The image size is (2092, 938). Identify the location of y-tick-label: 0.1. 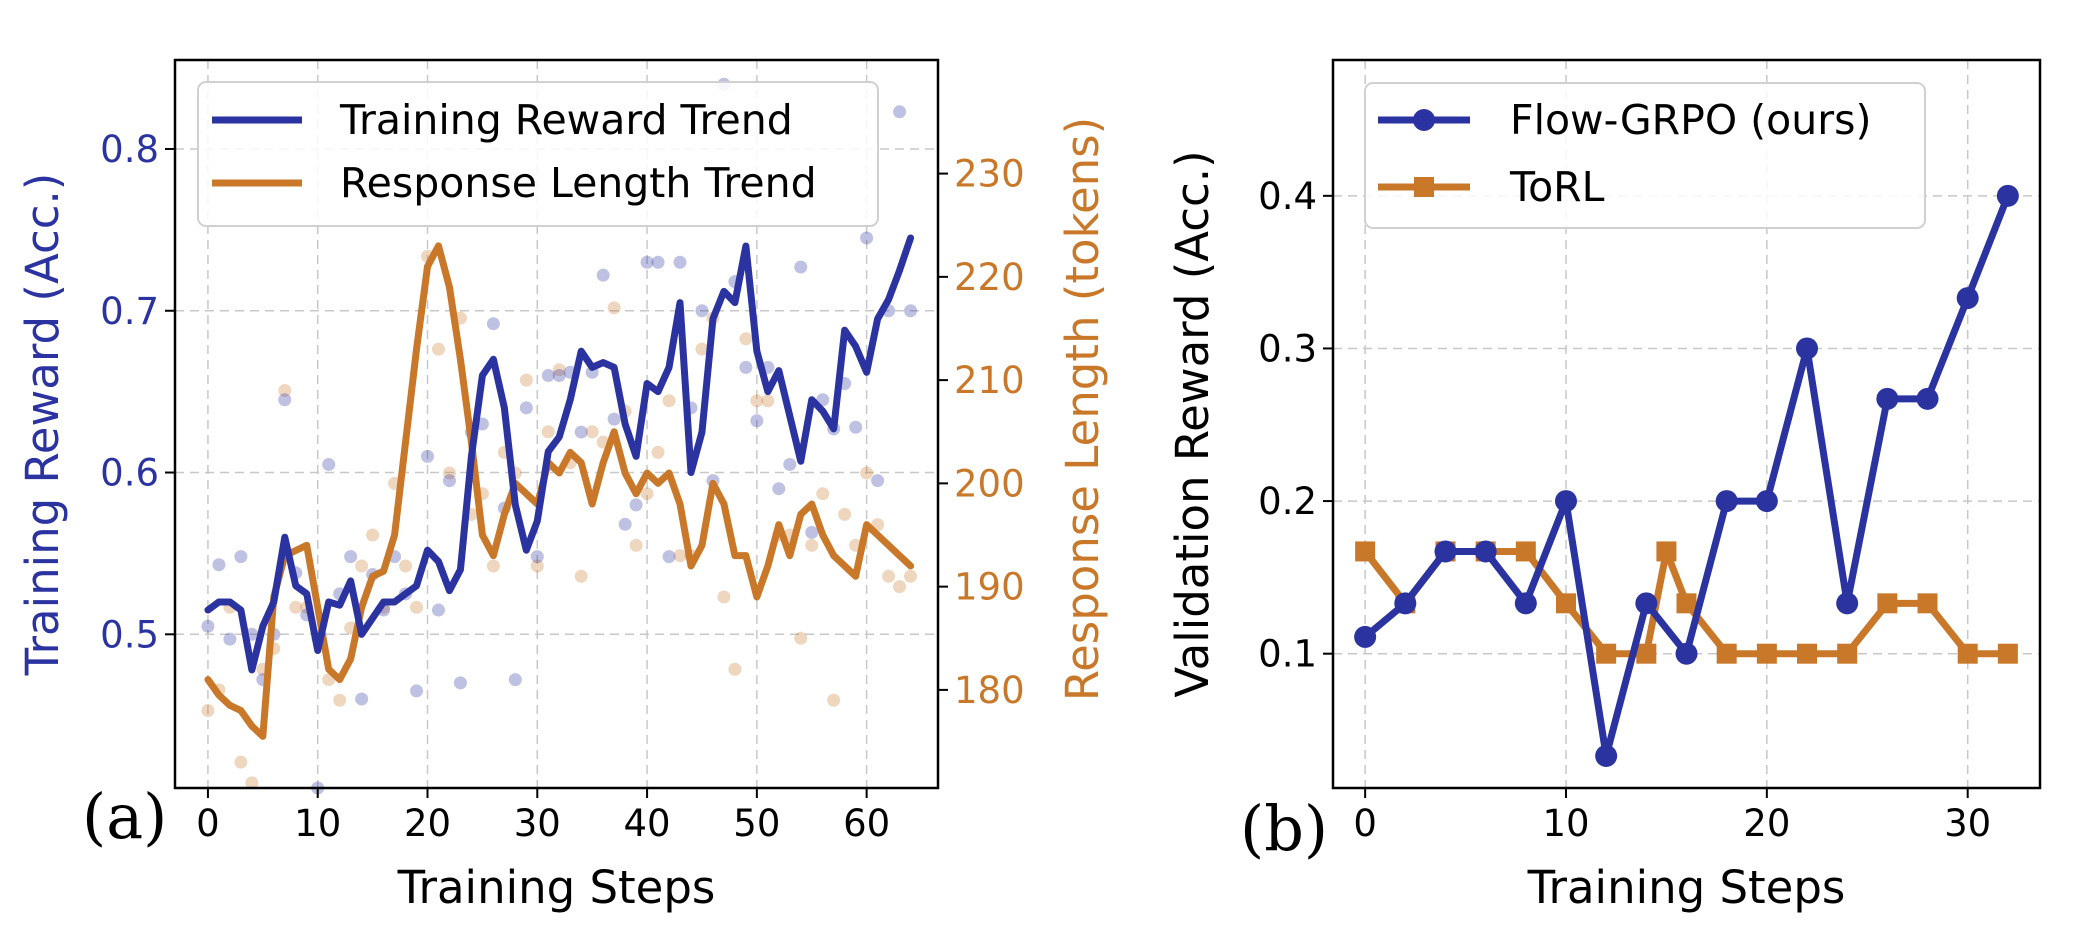
(1287, 654).